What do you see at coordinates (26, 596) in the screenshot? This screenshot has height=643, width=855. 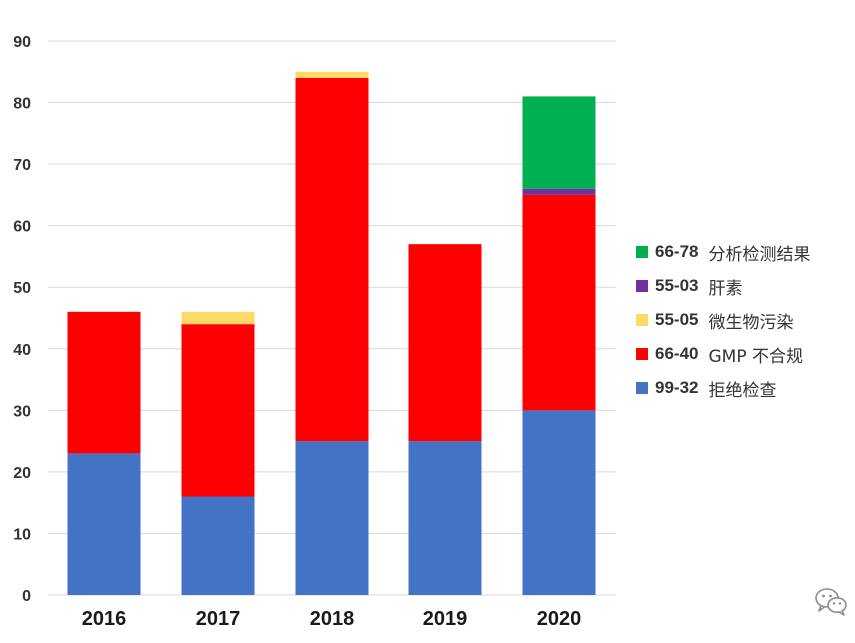 I see `y-tick-label: 0` at bounding box center [26, 596].